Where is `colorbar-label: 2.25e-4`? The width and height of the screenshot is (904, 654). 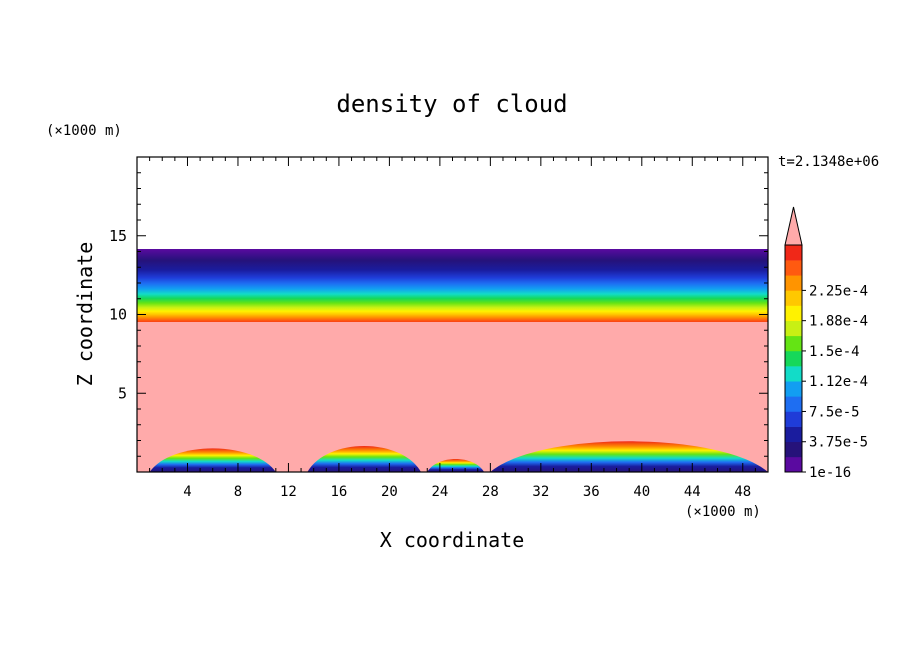
colorbar-label: 2.25e-4 is located at coordinates (838, 291).